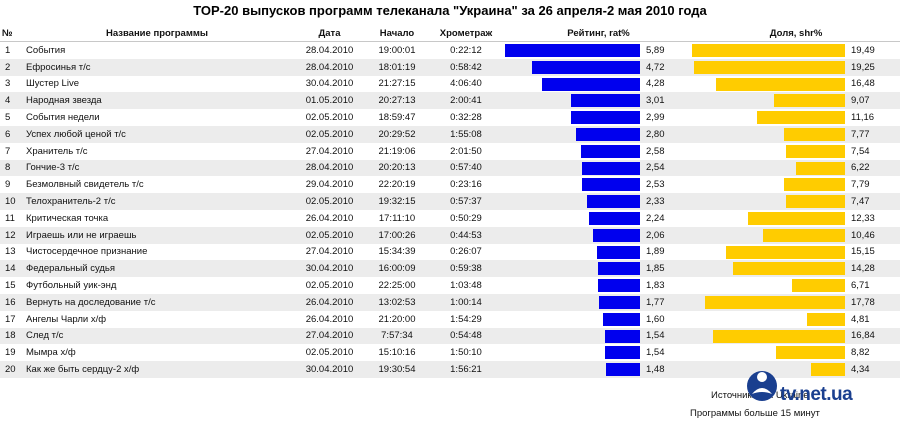 This screenshot has width=900, height=426. Describe the element at coordinates (397, 218) in the screenshot. I see `start-time: 17:11:10` at that location.